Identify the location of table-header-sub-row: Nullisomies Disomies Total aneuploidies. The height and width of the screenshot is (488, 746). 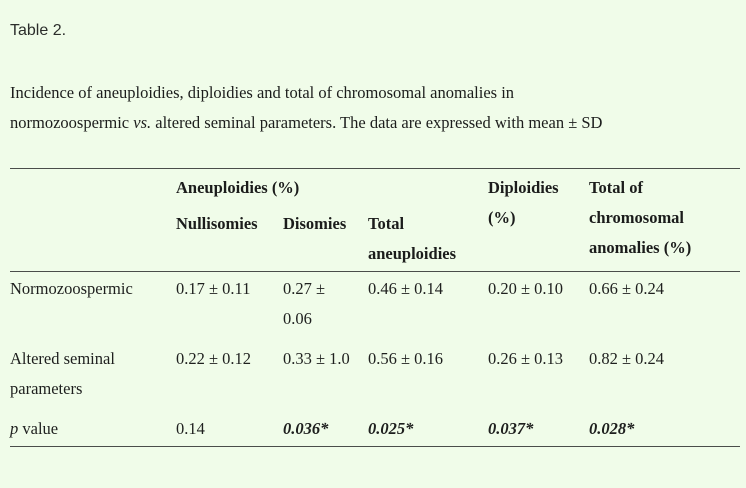
(375, 240).